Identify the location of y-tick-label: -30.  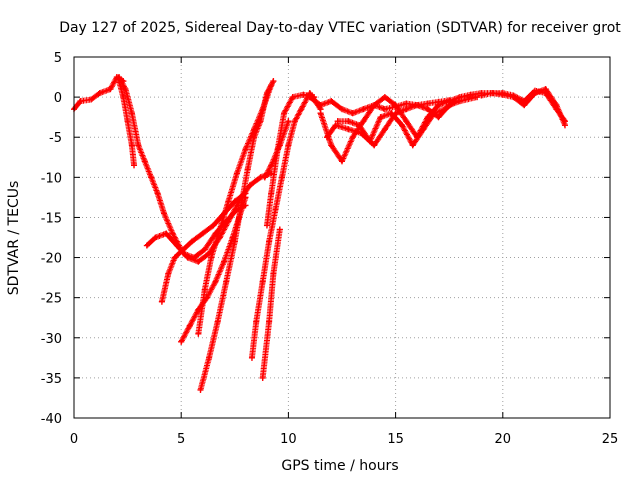
(51, 339).